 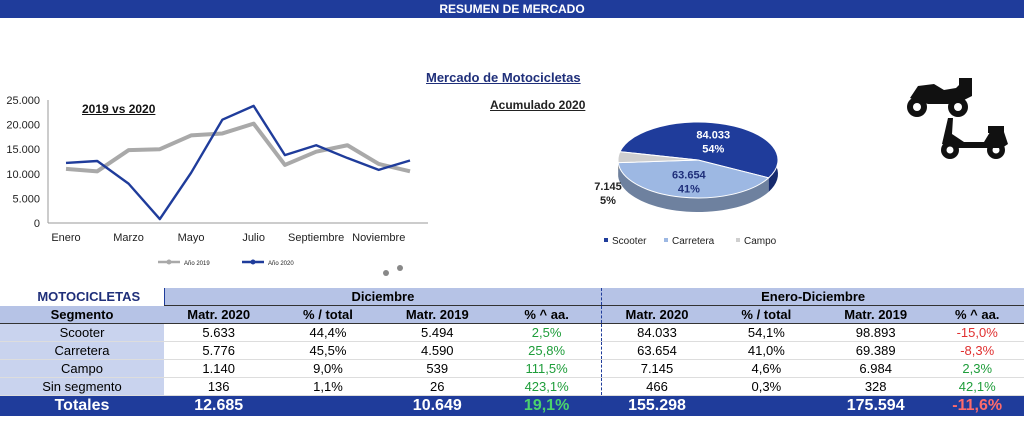 What do you see at coordinates (119, 109) in the screenshot?
I see `line-chart-title: 2019 vs 2020` at bounding box center [119, 109].